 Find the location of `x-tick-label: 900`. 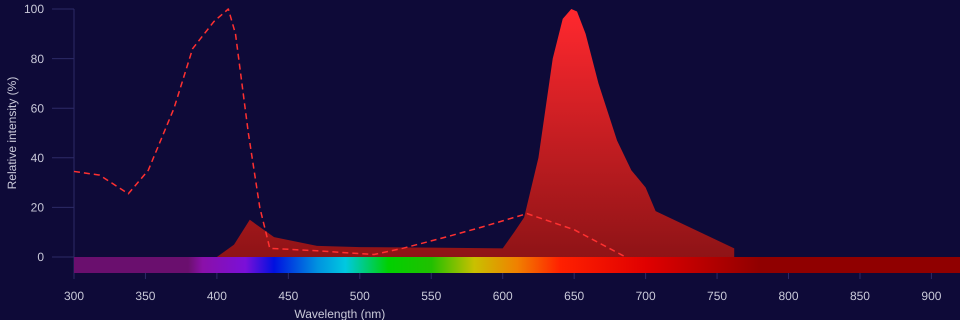

x-tick-label: 900 is located at coordinates (931, 296).